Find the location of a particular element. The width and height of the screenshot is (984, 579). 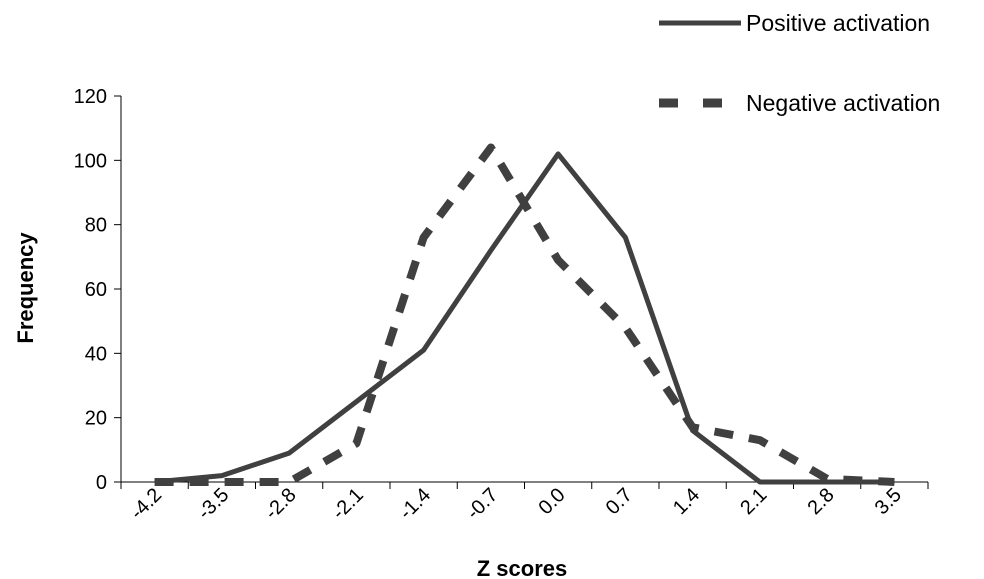

legend-label: Positive activation is located at coordinates (838, 23).